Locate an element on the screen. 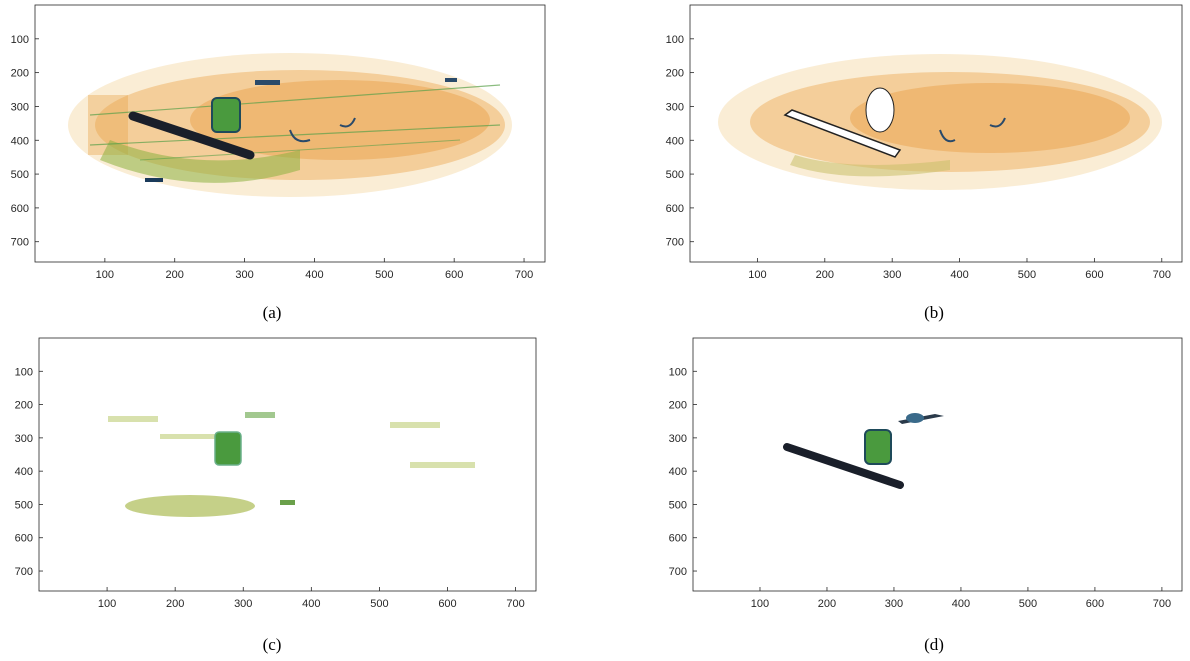  panel-caption: (a) is located at coordinates (272, 312).